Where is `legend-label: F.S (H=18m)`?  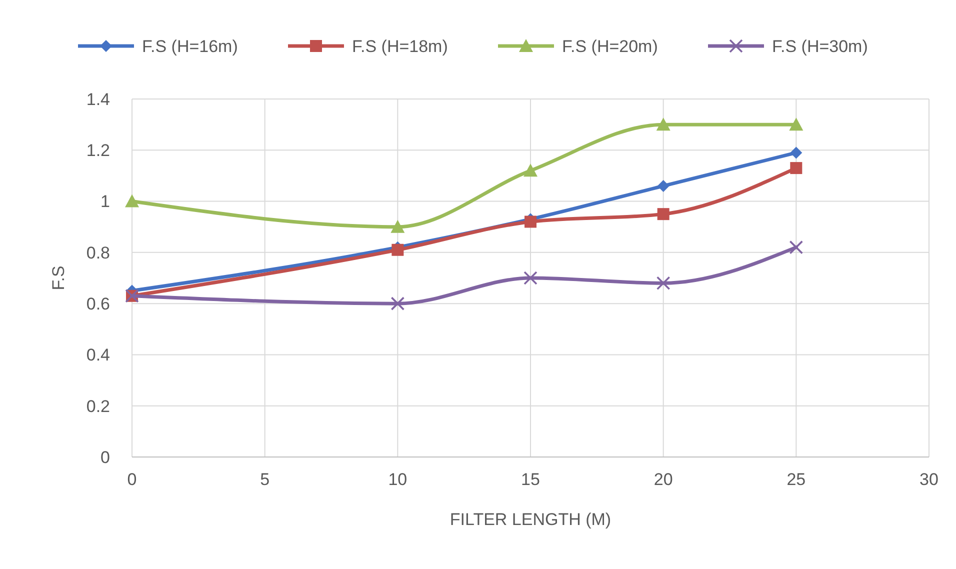 legend-label: F.S (H=18m) is located at coordinates (400, 46).